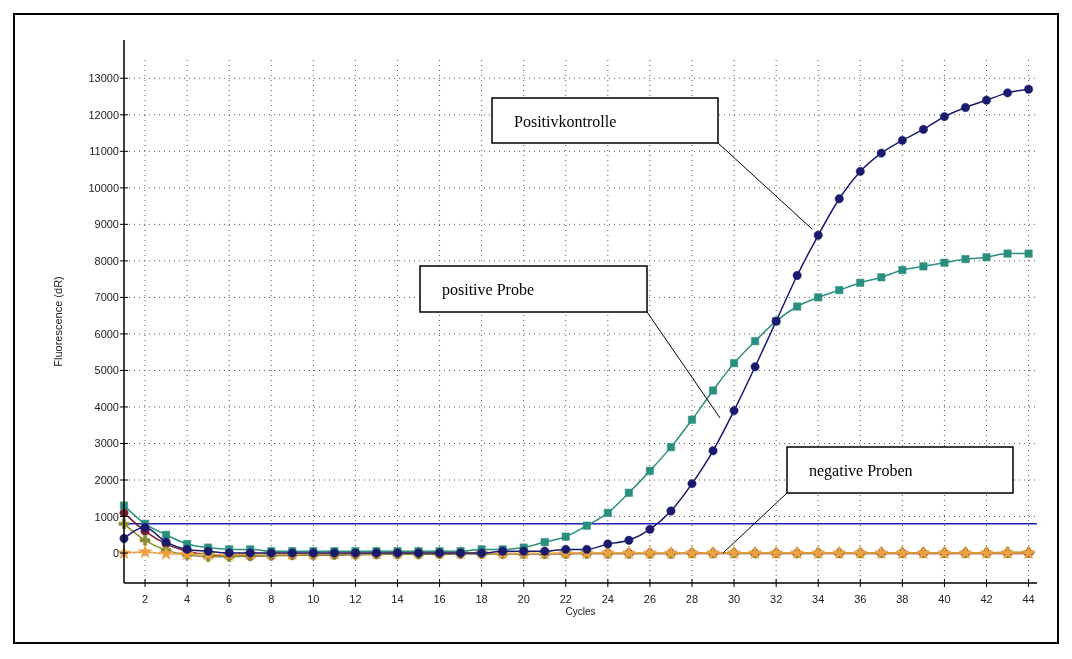 This screenshot has height=659, width=1072. Describe the element at coordinates (944, 599) in the screenshot. I see `x-tick-label: 40` at that location.